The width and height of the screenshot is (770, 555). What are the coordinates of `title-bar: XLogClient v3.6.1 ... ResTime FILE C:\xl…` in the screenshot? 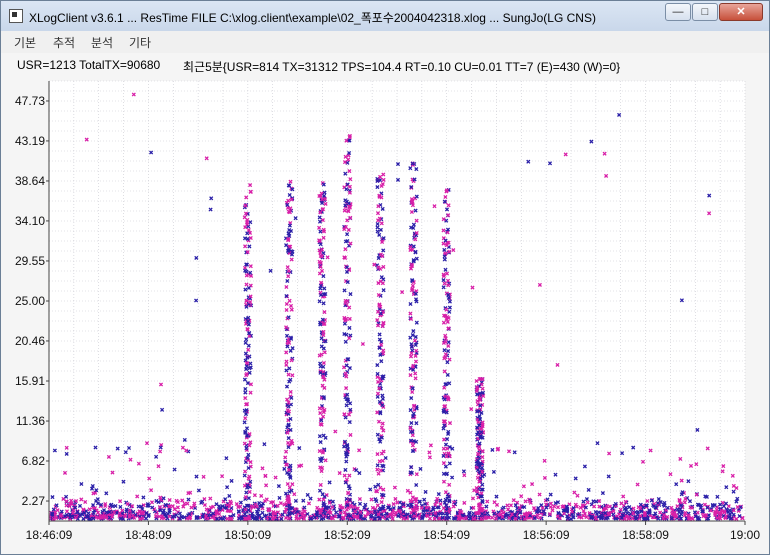 It's located at (385, 16).